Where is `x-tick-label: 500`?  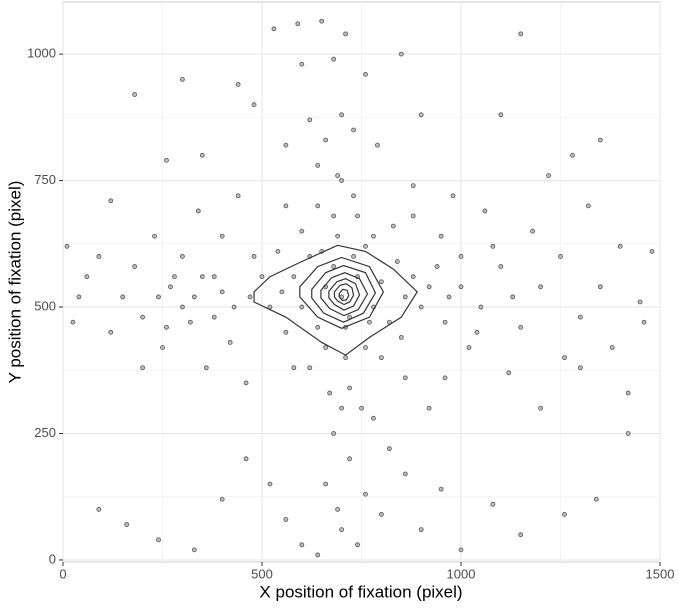 x-tick-label: 500 is located at coordinates (262, 573).